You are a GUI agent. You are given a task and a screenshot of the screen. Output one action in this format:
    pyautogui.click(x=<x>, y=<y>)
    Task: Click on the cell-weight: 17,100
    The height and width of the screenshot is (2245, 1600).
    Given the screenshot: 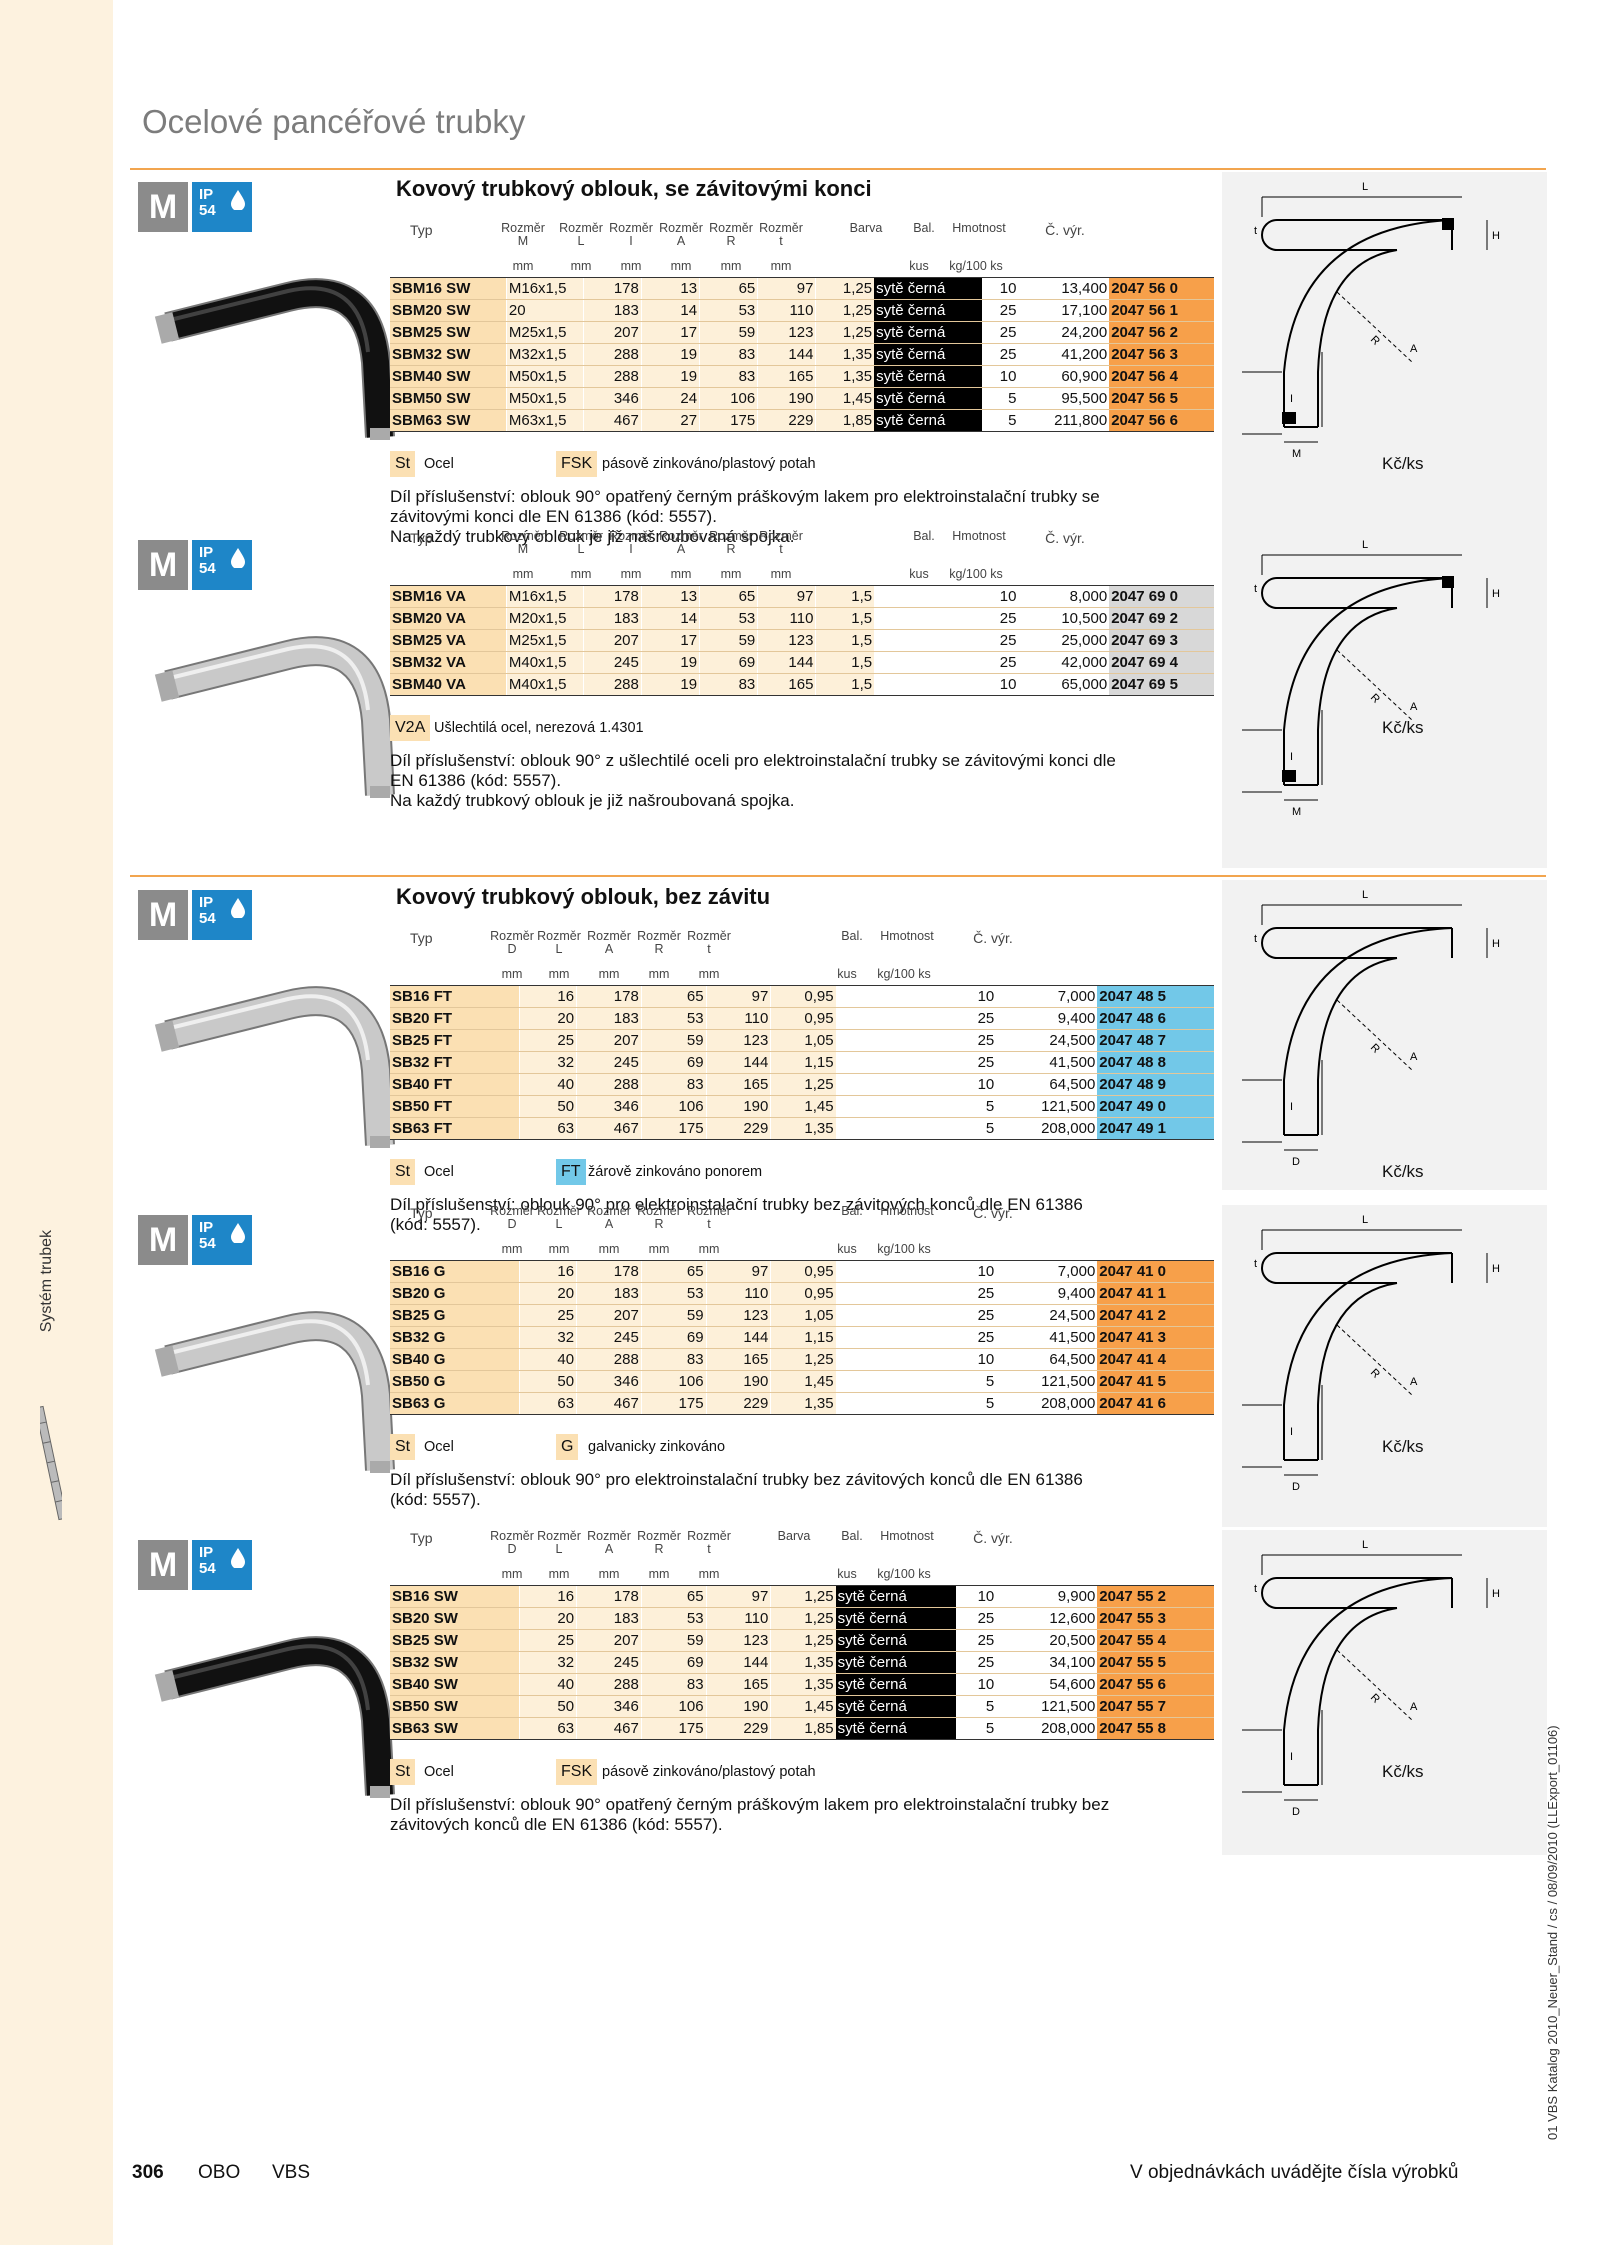 What is the action you would take?
    pyautogui.click(x=1064, y=310)
    